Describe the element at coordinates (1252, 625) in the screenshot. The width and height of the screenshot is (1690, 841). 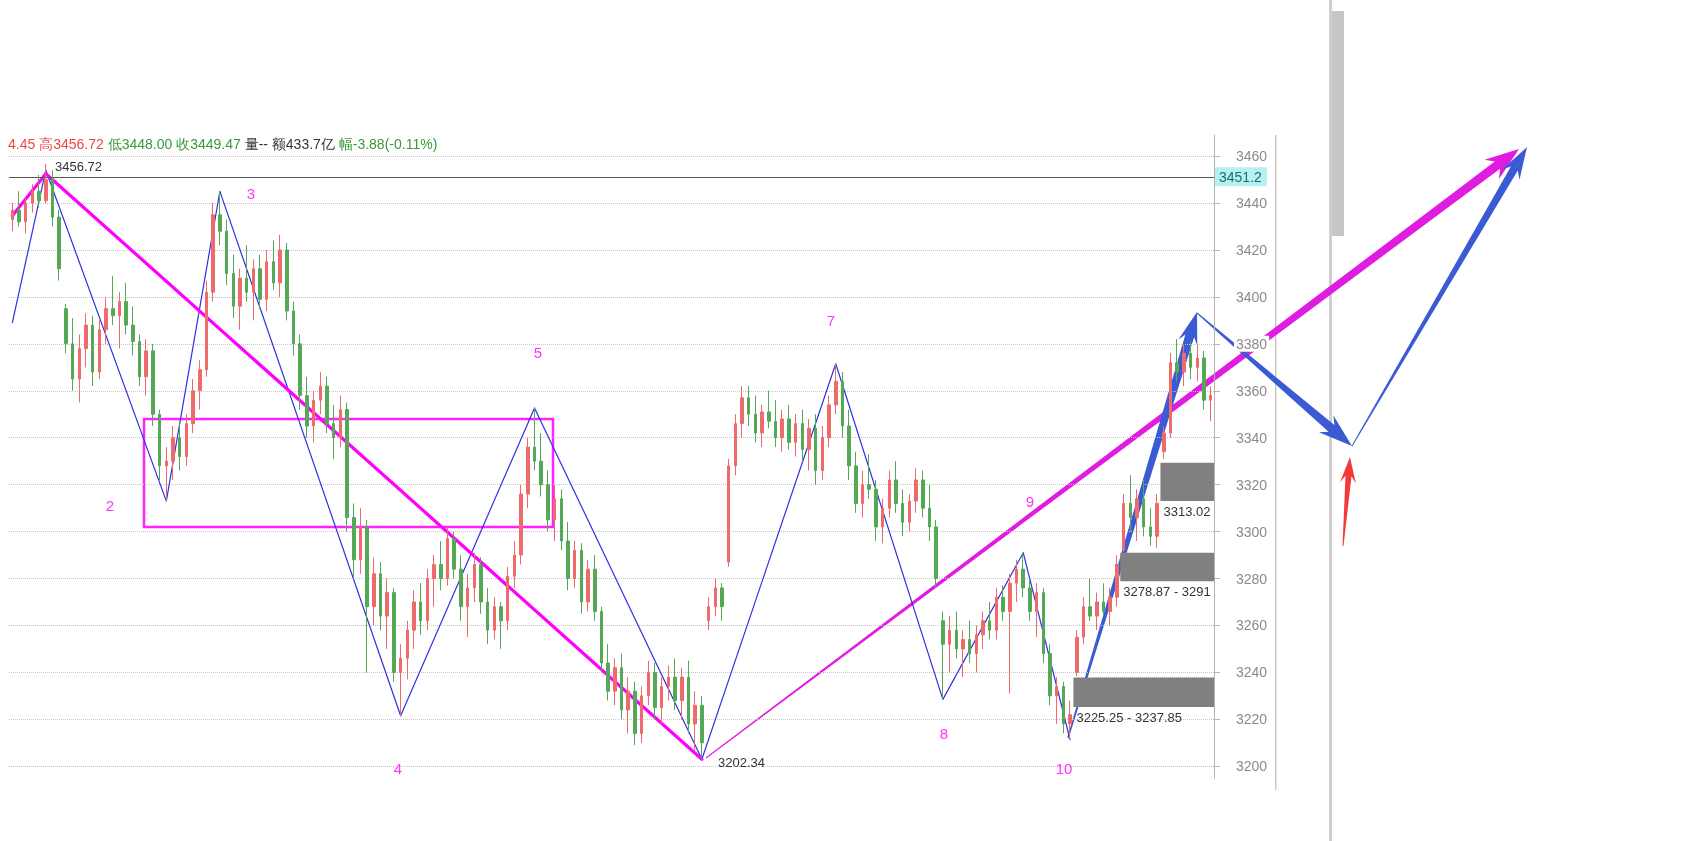
I see `y-tick-label: 3260` at that location.